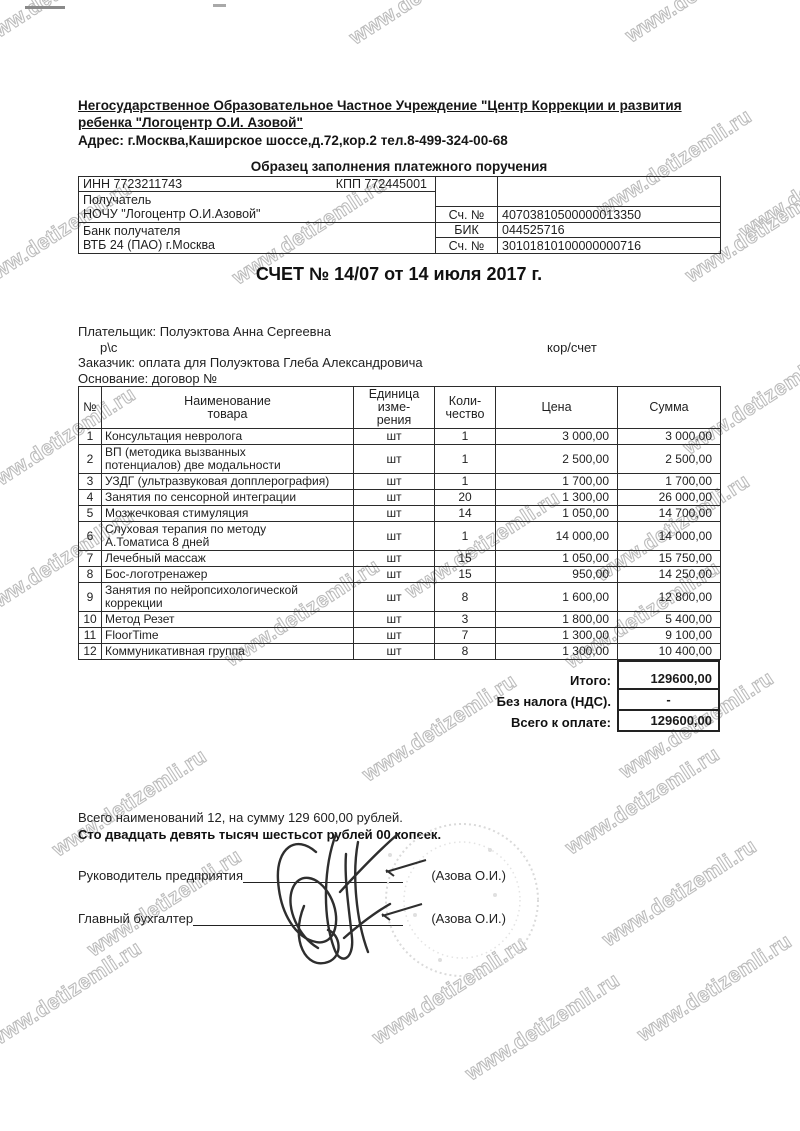 This screenshot has height=1131, width=800. Describe the element at coordinates (90, 407) in the screenshot. I see `col-header-num: №` at that location.